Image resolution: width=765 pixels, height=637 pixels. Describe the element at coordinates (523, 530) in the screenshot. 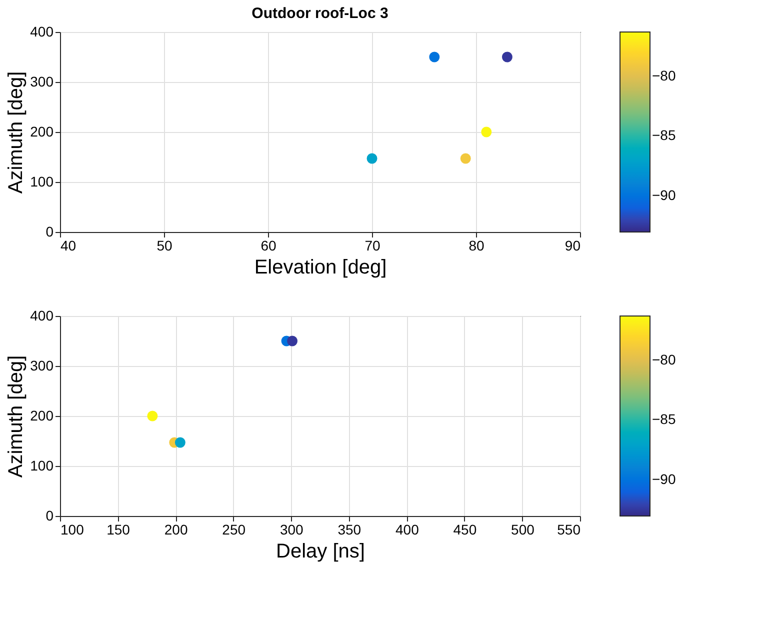

I see `x-tick-label: 500` at that location.